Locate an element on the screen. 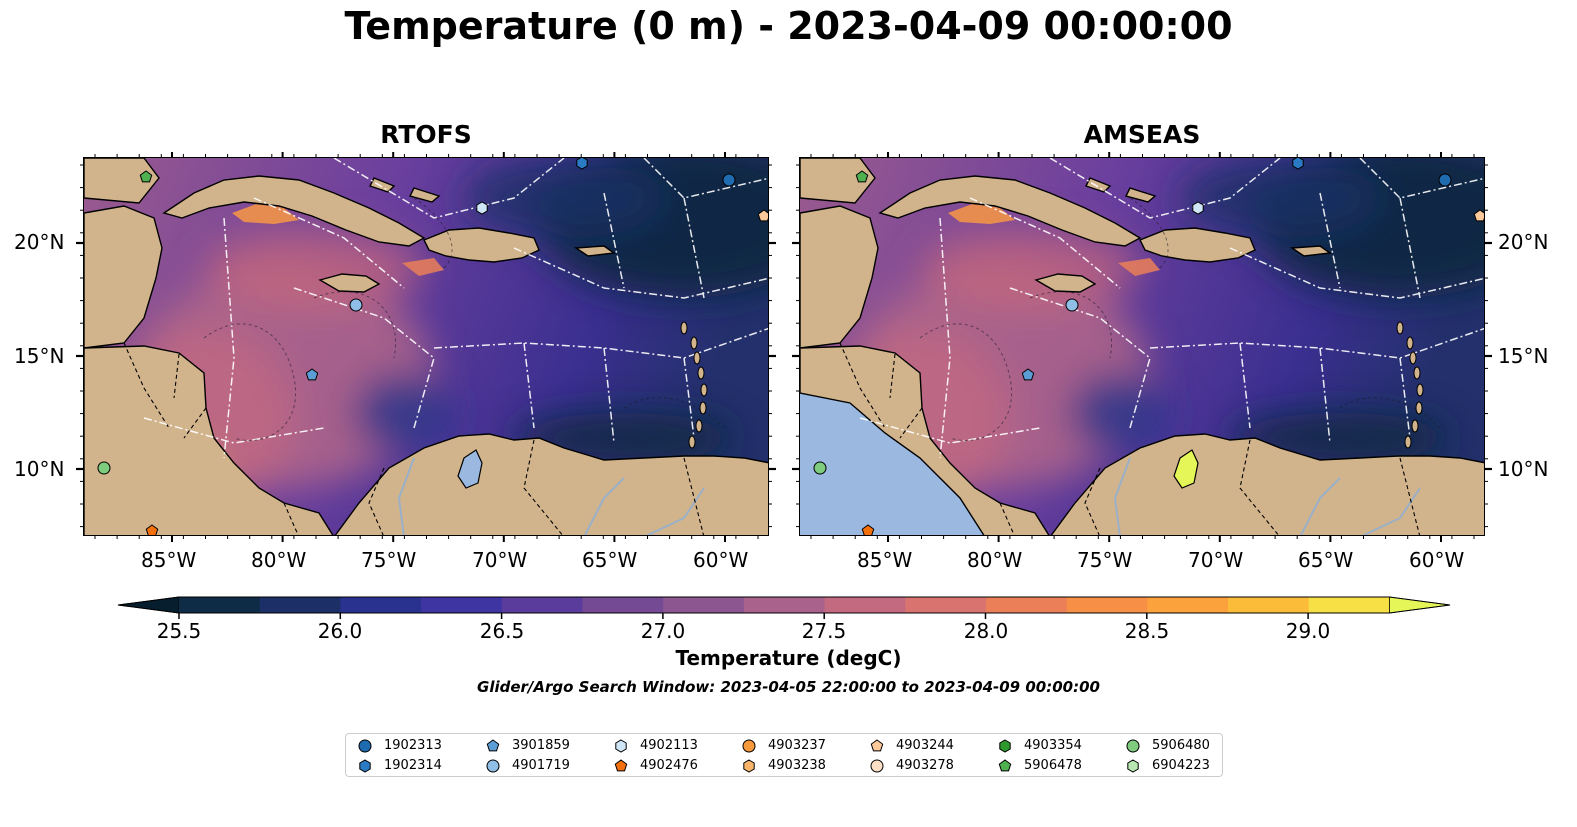 The image size is (1577, 827). legend-label: 5906478 is located at coordinates (1053, 765).